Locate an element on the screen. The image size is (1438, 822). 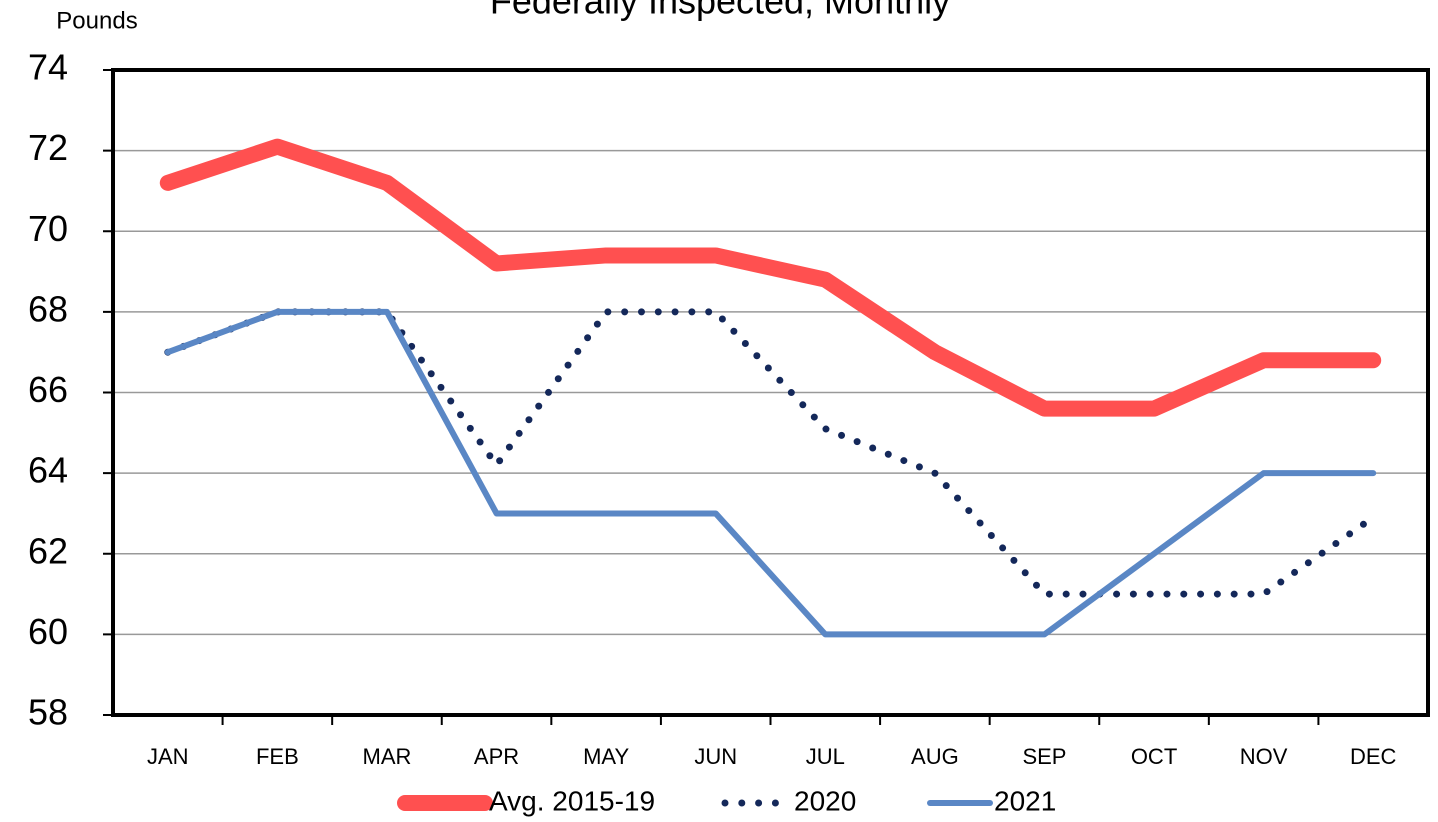
x-tick-label: FEB is located at coordinates (277, 756).